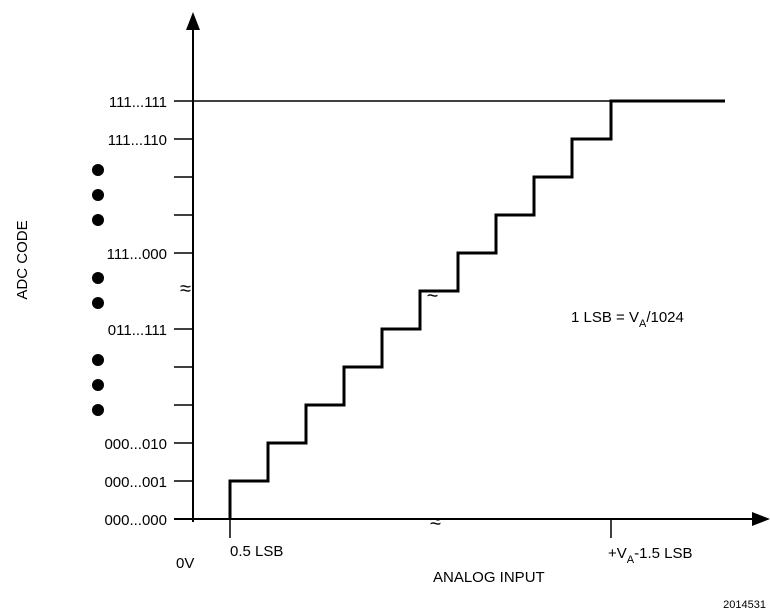  Describe the element at coordinates (22, 259) in the screenshot. I see `y-axis-title: ADC CODE` at that location.